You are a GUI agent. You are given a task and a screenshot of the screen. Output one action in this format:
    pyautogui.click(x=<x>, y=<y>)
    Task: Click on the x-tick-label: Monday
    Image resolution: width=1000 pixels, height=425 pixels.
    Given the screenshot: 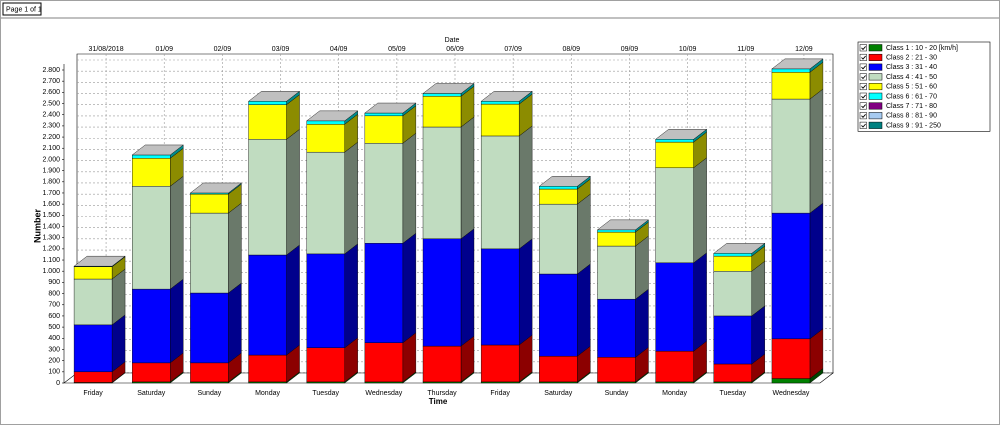 What is the action you would take?
    pyautogui.click(x=267, y=393)
    